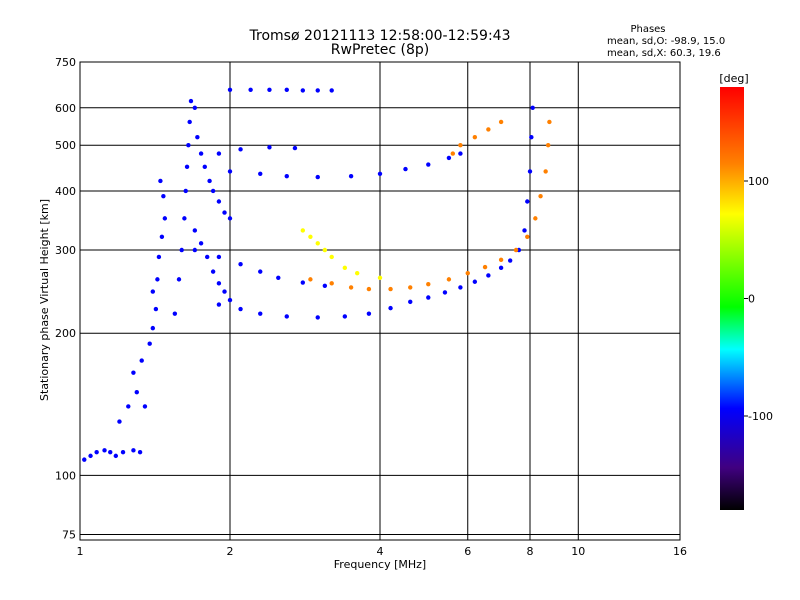 The image size is (800, 600). I want to click on x-tick-label: 4, so click(380, 551).